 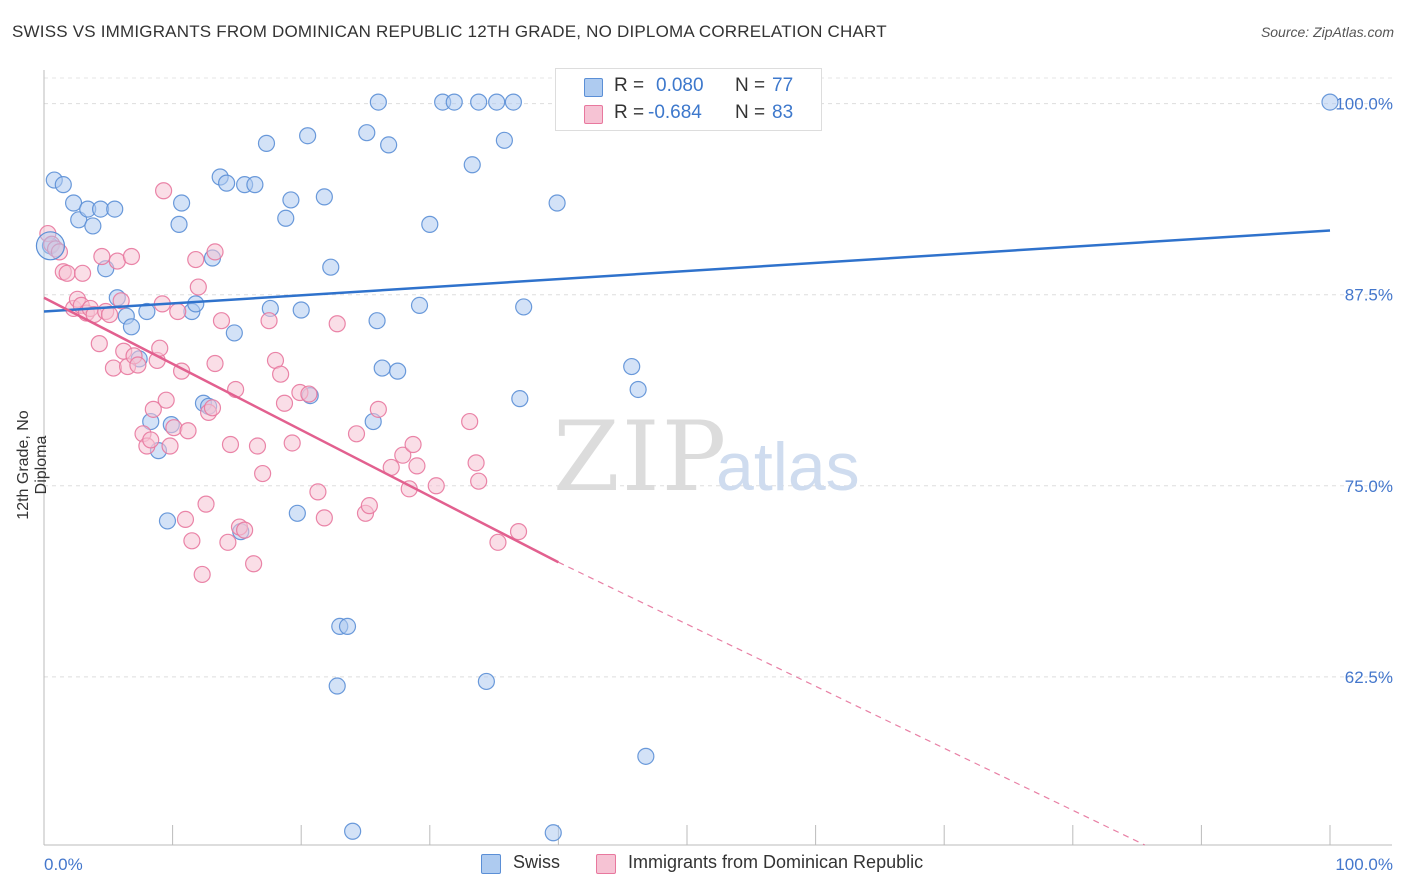 I want to click on dominican-trend-line, so click(x=301, y=430).